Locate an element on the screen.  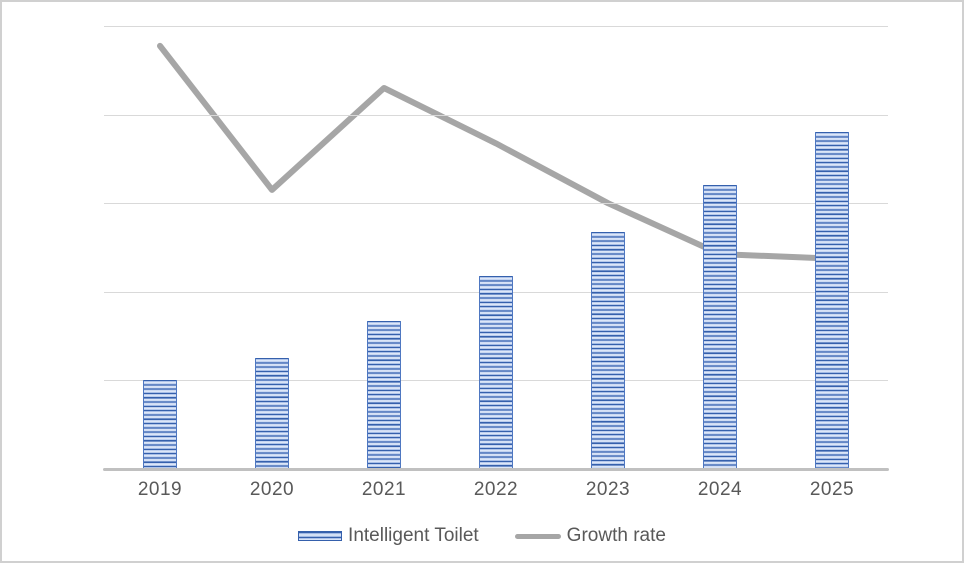
bar-2021 is located at coordinates (384, 395).